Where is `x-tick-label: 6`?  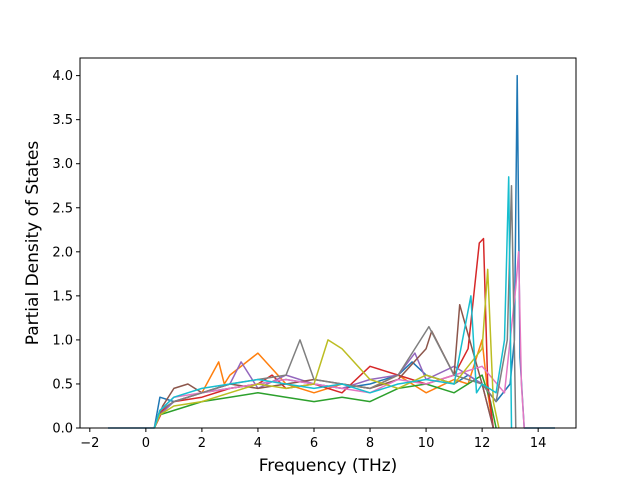 x-tick-label: 6 is located at coordinates (314, 443).